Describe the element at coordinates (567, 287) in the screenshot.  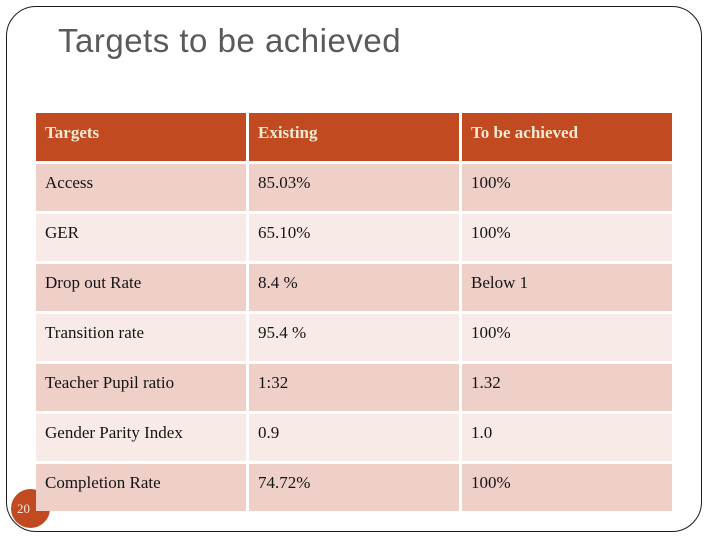
I see `cell-to-be-achieved: Below 1` at that location.